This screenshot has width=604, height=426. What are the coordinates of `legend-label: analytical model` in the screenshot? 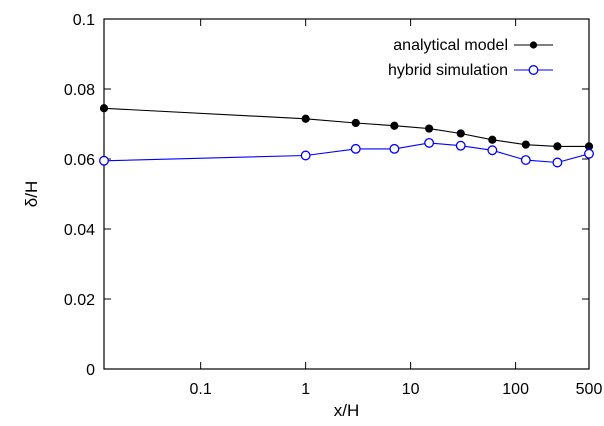 It's located at (450, 45).